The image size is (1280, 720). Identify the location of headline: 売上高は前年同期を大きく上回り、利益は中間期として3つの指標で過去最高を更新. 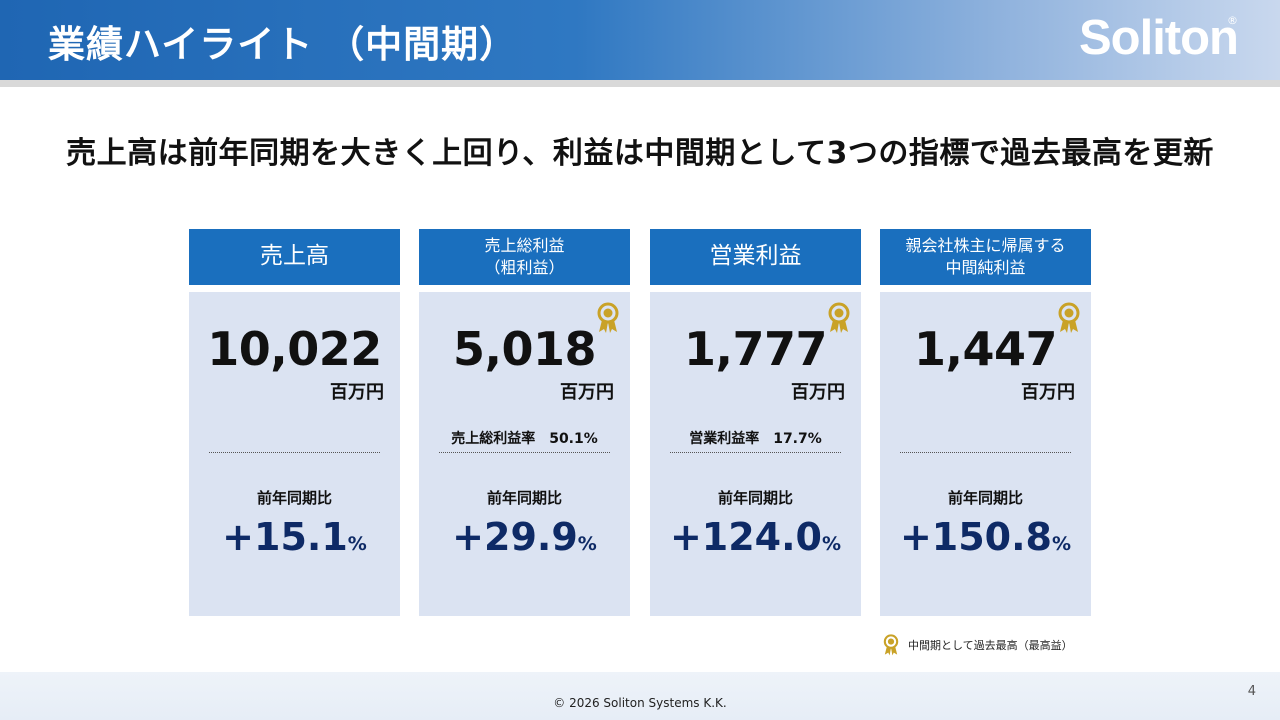
(640, 153).